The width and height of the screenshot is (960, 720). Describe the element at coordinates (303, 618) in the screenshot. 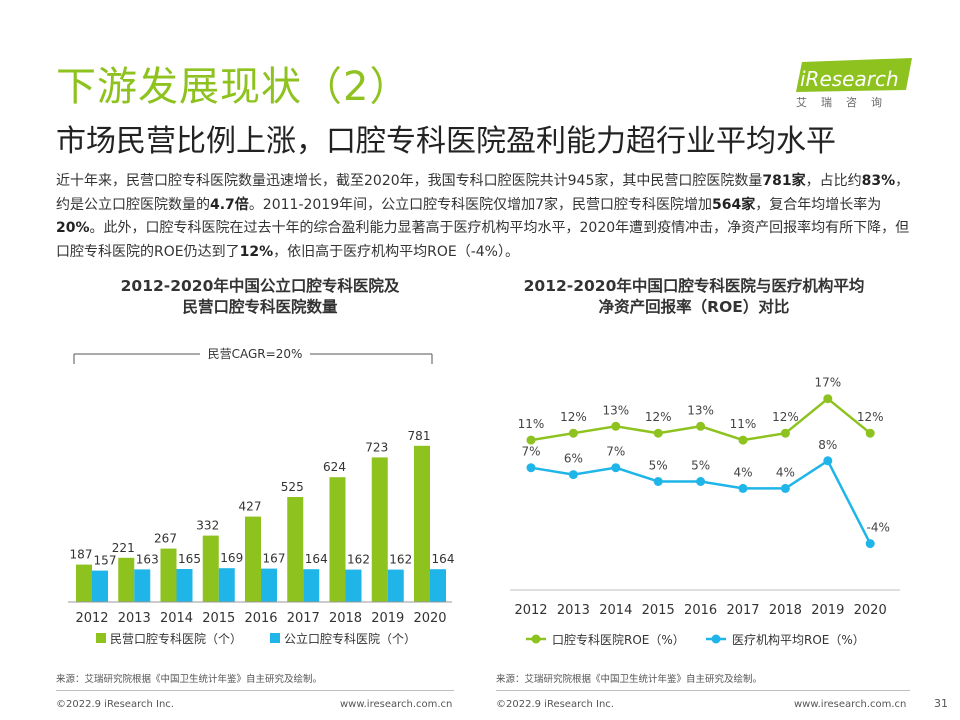

I see `bar-x-tick-2017: 2017` at that location.